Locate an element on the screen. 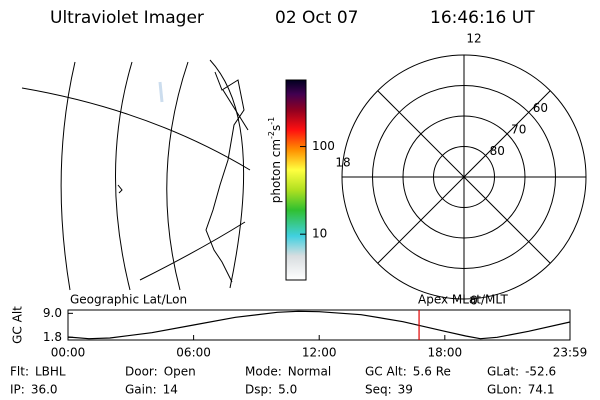 This screenshot has width=600, height=400. altitude-line is located at coordinates (319, 325).